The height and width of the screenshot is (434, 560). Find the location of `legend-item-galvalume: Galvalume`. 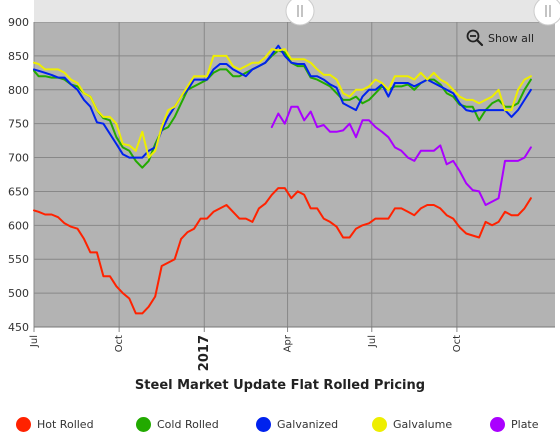

legend-item-galvalume: Galvalume is located at coordinates (412, 424).